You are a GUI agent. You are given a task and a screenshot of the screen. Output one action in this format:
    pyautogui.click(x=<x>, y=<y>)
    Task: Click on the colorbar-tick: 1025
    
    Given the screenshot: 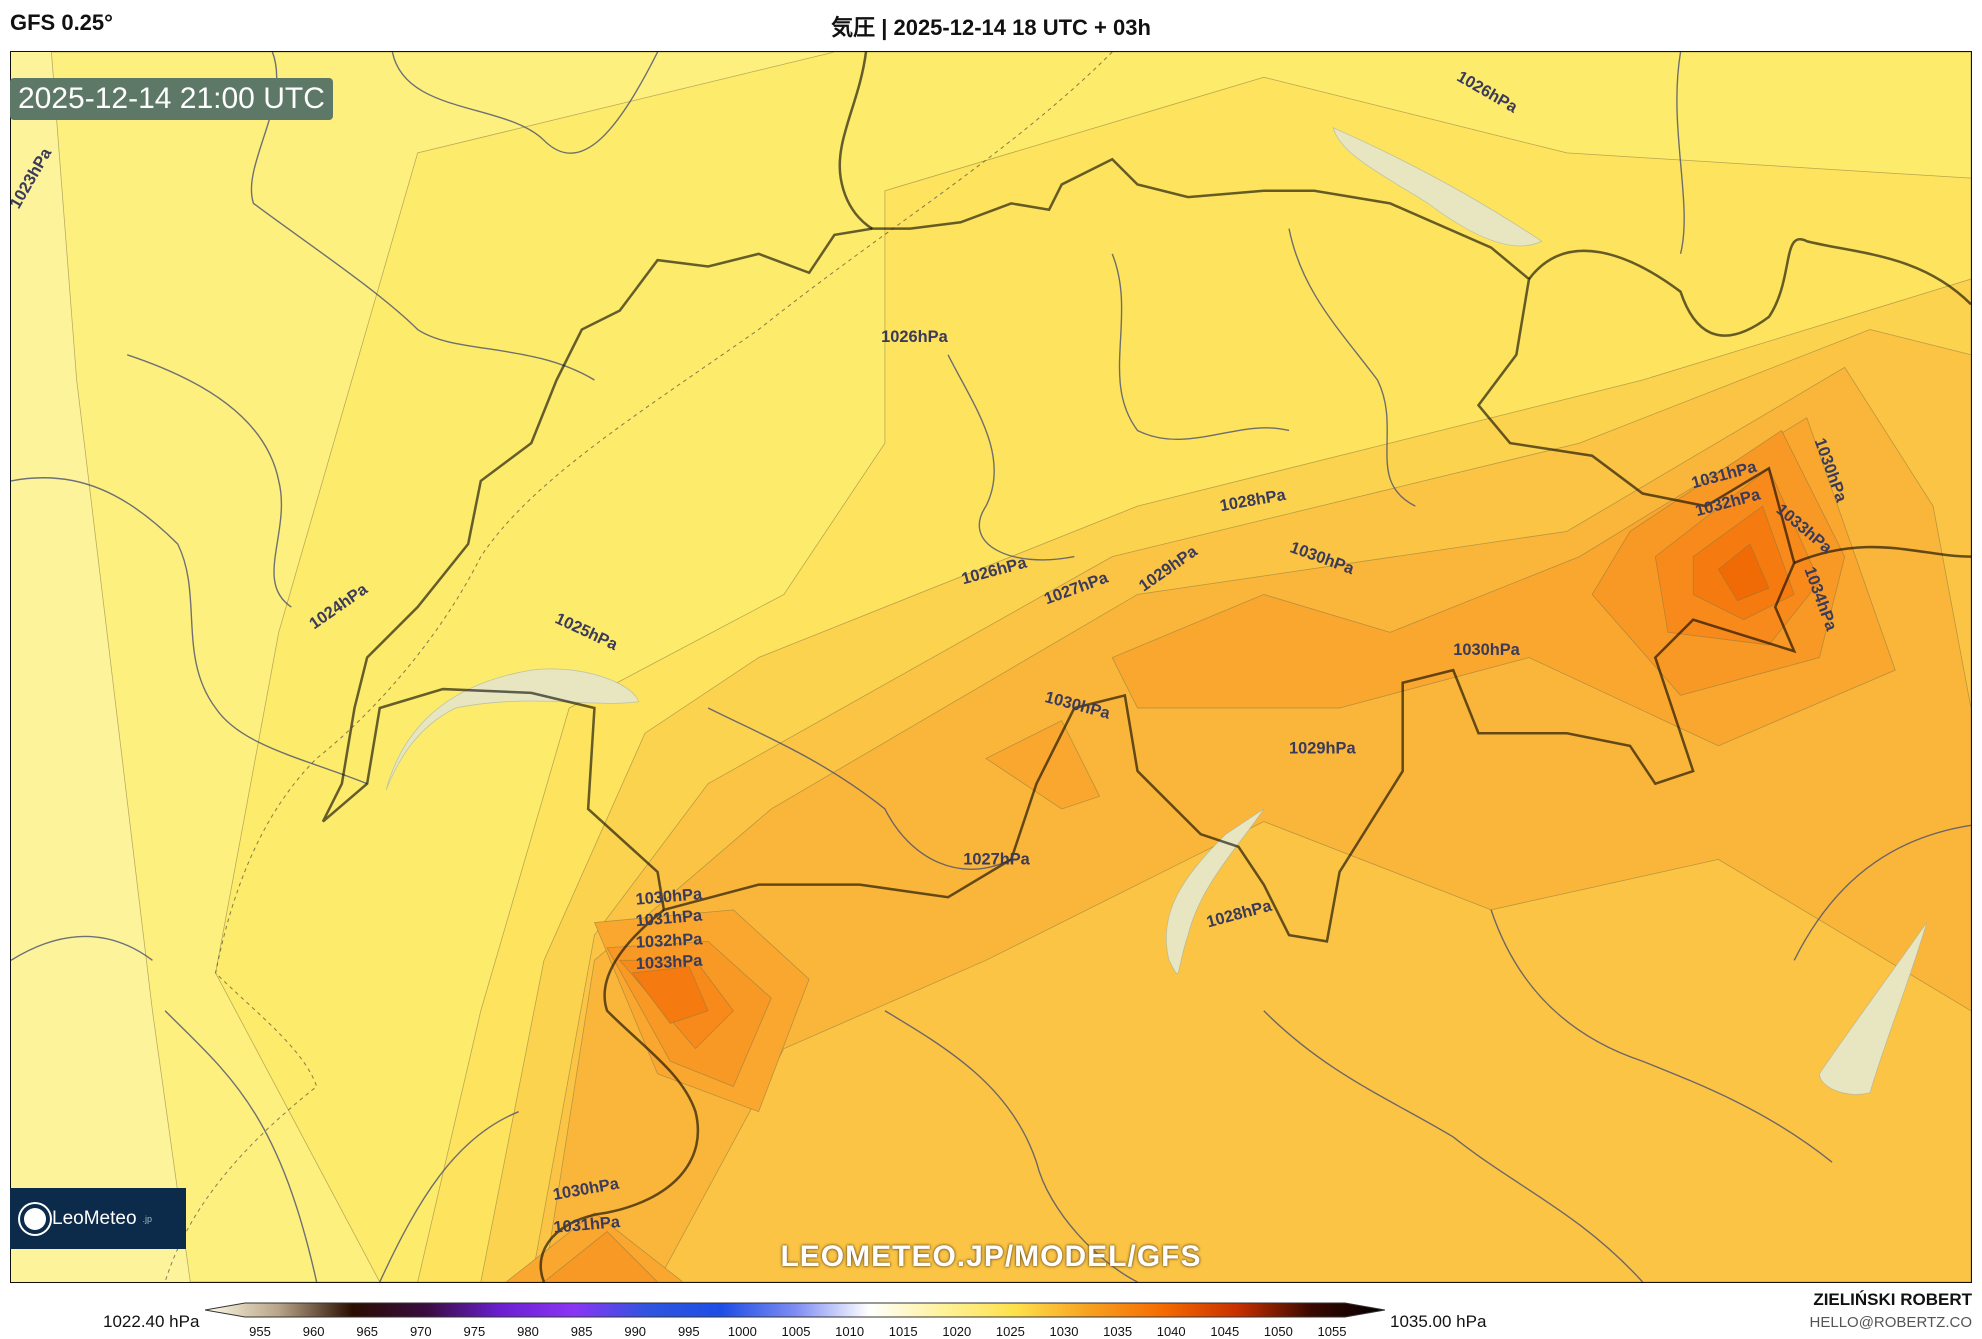 What is the action you would take?
    pyautogui.click(x=1010, y=1331)
    